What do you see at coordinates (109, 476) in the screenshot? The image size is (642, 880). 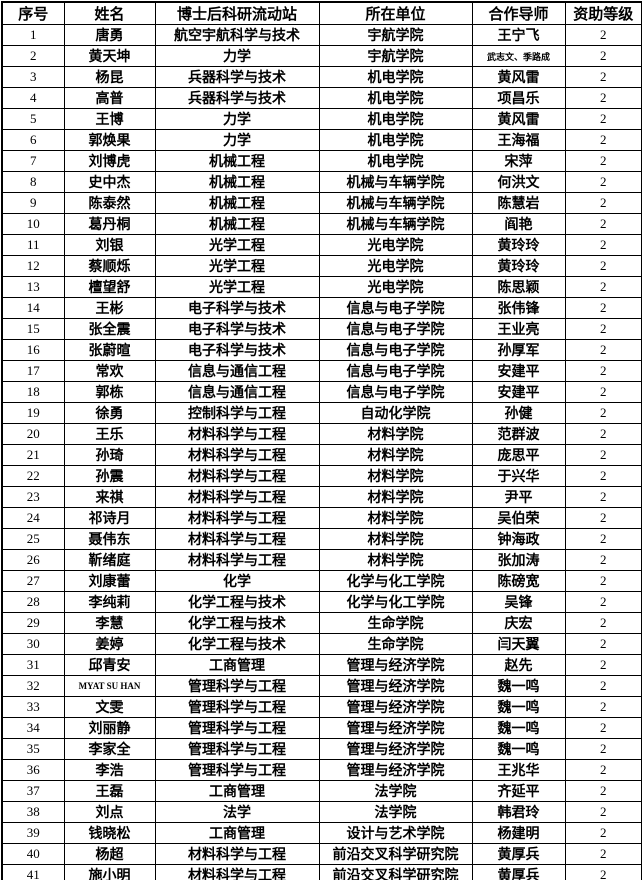 I see `cell-name: 孙震` at bounding box center [109, 476].